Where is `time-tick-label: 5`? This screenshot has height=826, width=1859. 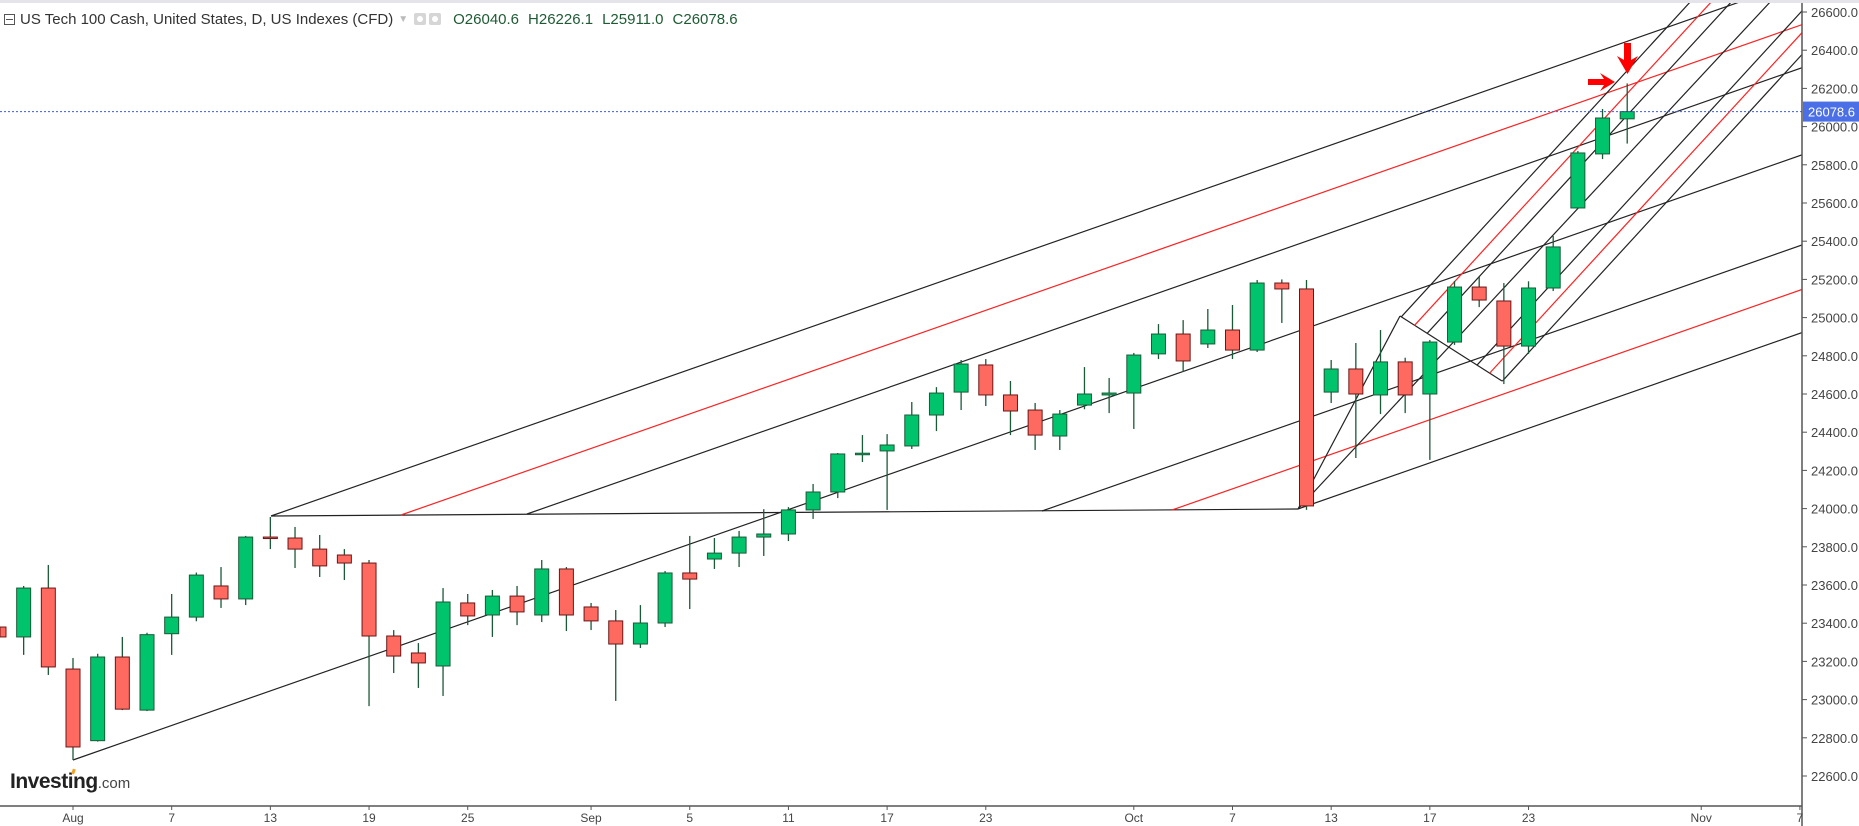
time-tick-label: 5 is located at coordinates (689, 818).